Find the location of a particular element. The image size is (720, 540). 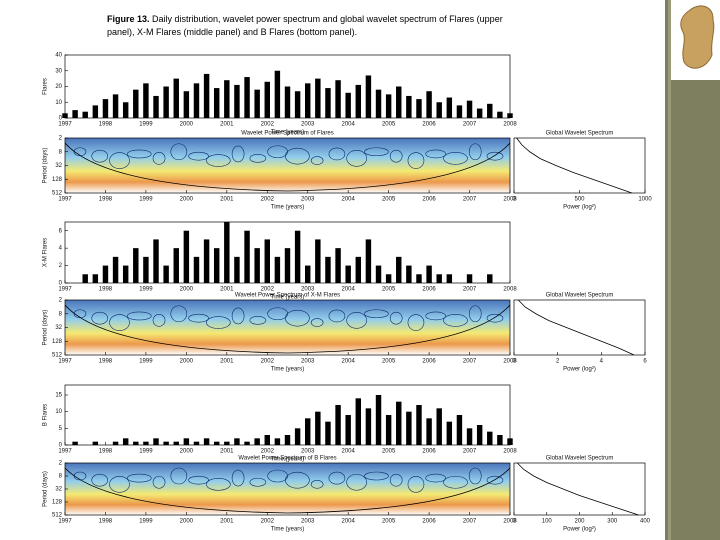

side-strip is located at coordinates (692, 270).